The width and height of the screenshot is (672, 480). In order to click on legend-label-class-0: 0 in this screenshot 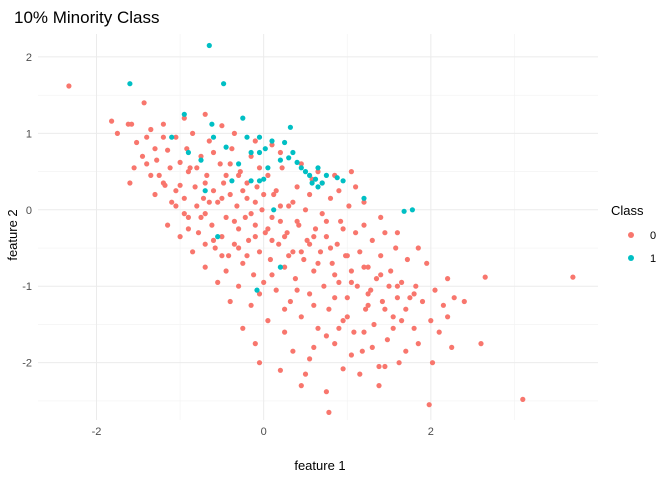, I will do `click(653, 236)`.